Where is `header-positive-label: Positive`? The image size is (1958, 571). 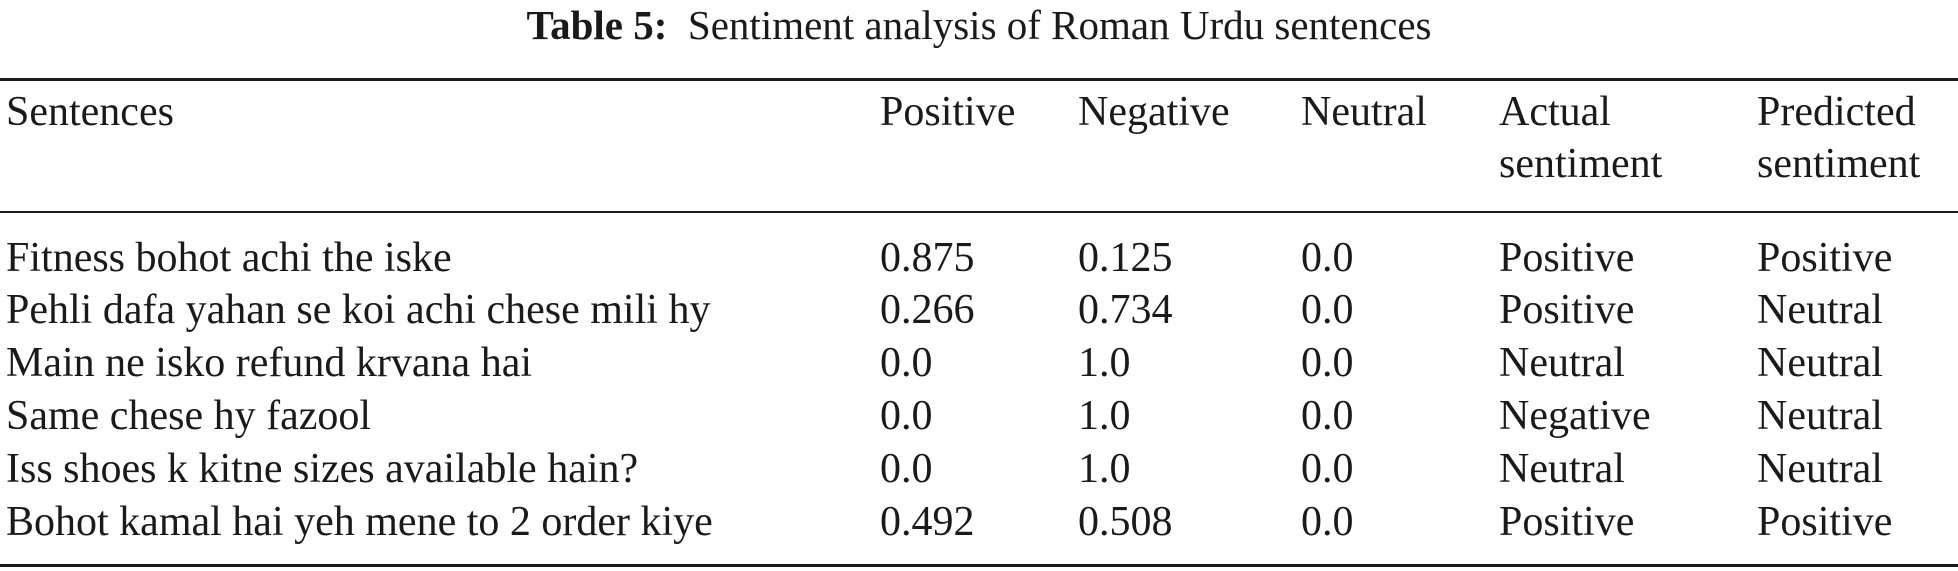
header-positive-label: Positive is located at coordinates (948, 112).